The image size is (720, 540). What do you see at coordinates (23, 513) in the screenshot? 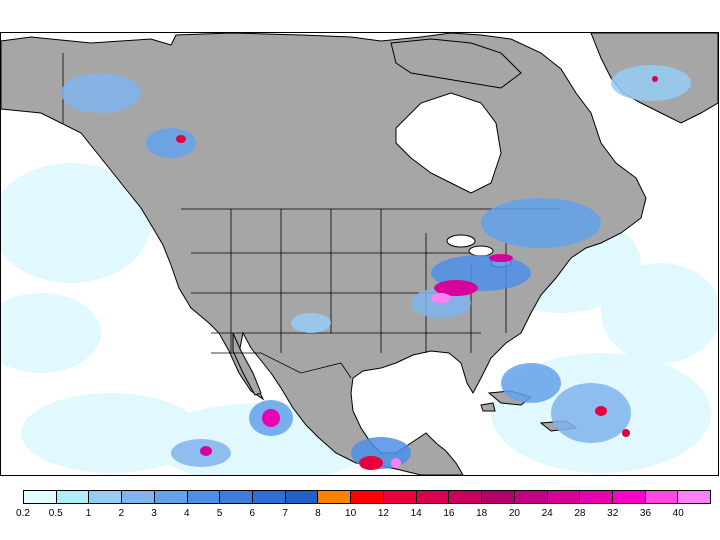
I see `colorbar-label: 0.2` at bounding box center [23, 513].